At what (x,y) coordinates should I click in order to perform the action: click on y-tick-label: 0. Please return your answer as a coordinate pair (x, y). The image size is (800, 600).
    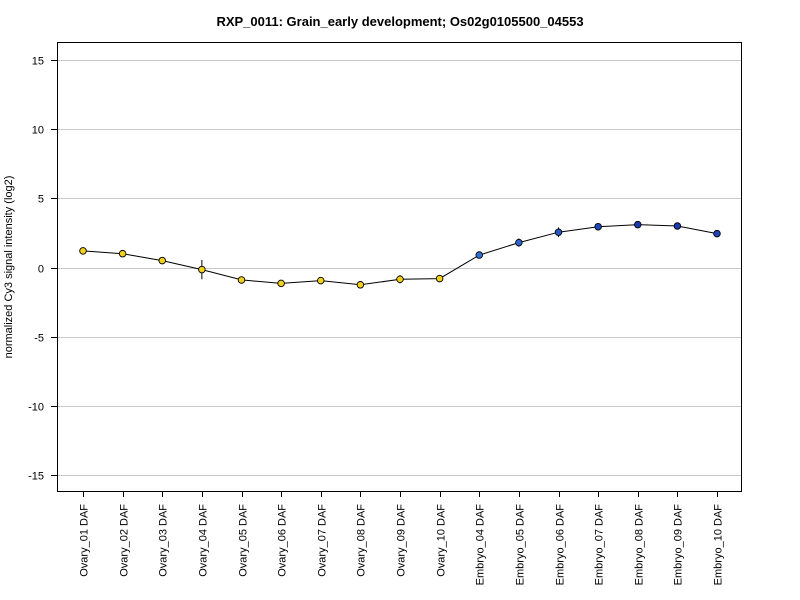
    Looking at the image, I should click on (41, 270).